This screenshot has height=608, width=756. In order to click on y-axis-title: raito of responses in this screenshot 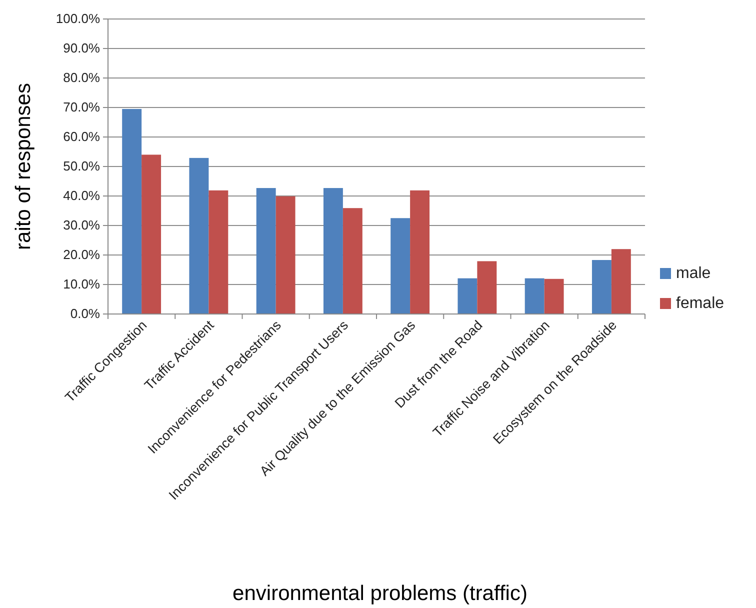, I will do `click(23, 166)`.